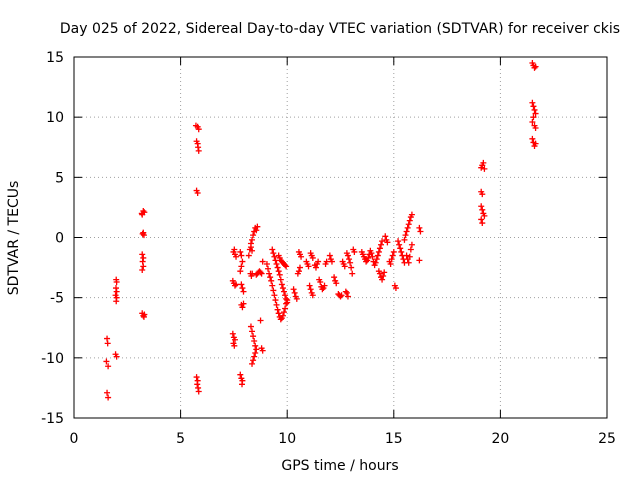 Image resolution: width=640 pixels, height=484 pixels. Describe the element at coordinates (52, 419) in the screenshot. I see `y-tick-label: -15` at that location.